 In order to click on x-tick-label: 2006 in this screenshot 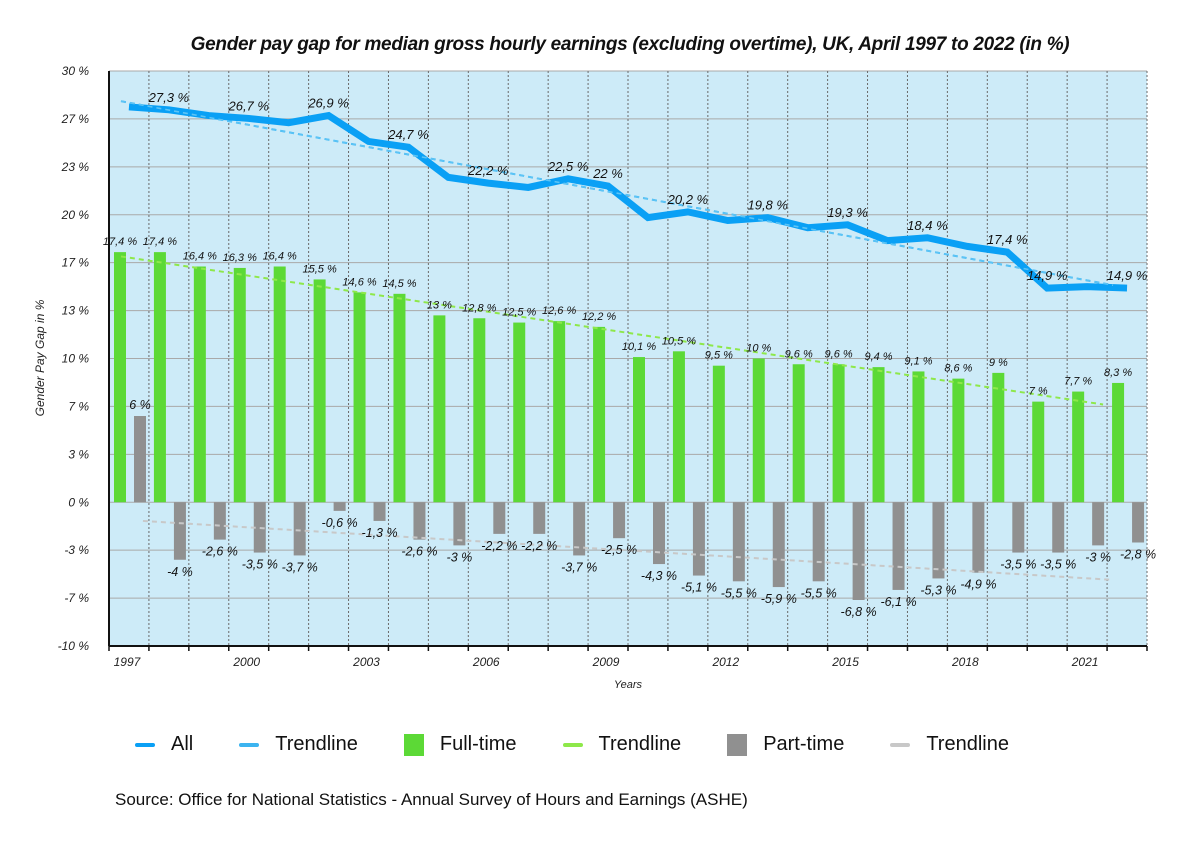, I will do `click(486, 662)`.